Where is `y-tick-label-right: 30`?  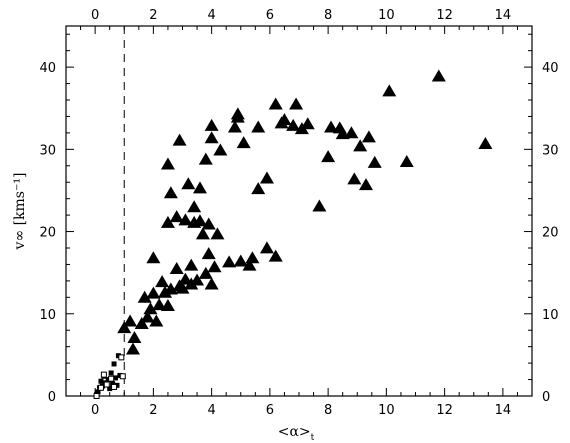 y-tick-label-right: 30 is located at coordinates (550, 150).